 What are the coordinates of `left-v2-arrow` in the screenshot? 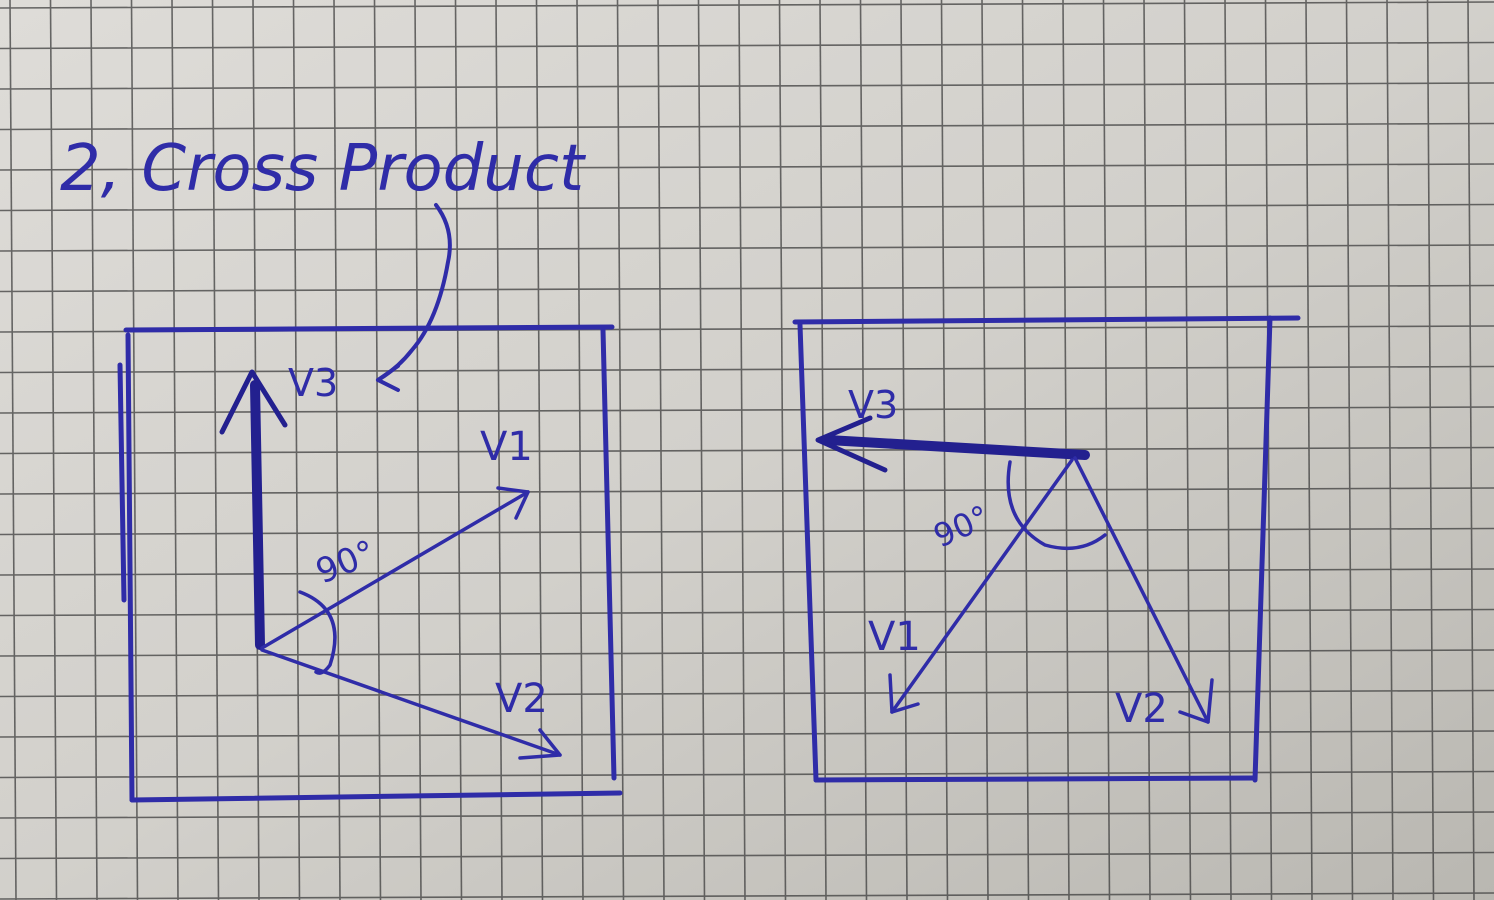 It's located at (411, 704).